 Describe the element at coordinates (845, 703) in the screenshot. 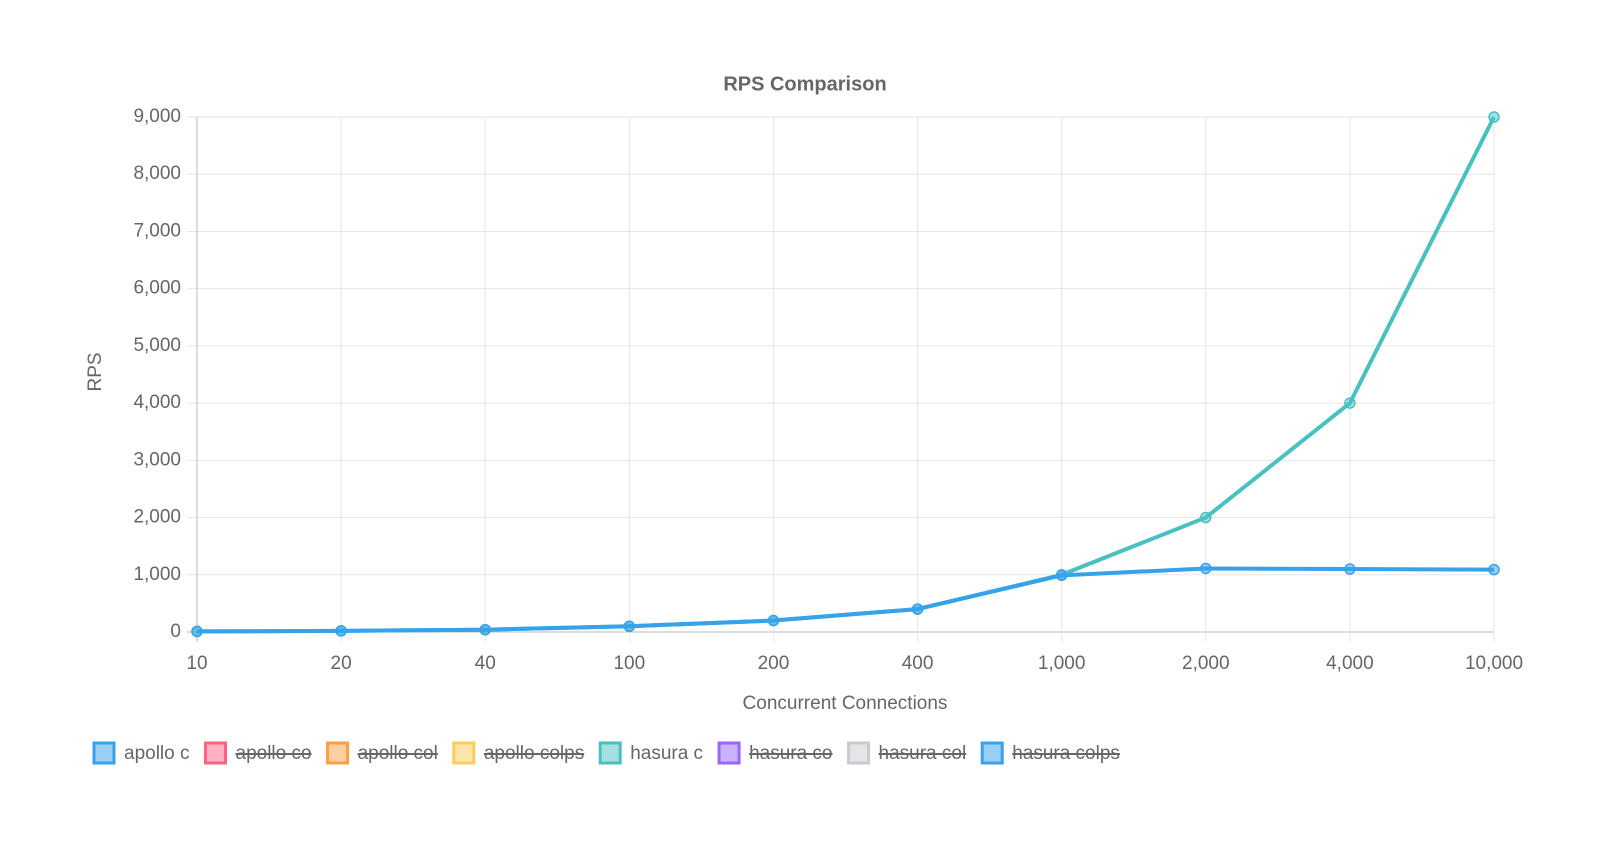

I see `x-axis-title: Concurrent Connections` at that location.